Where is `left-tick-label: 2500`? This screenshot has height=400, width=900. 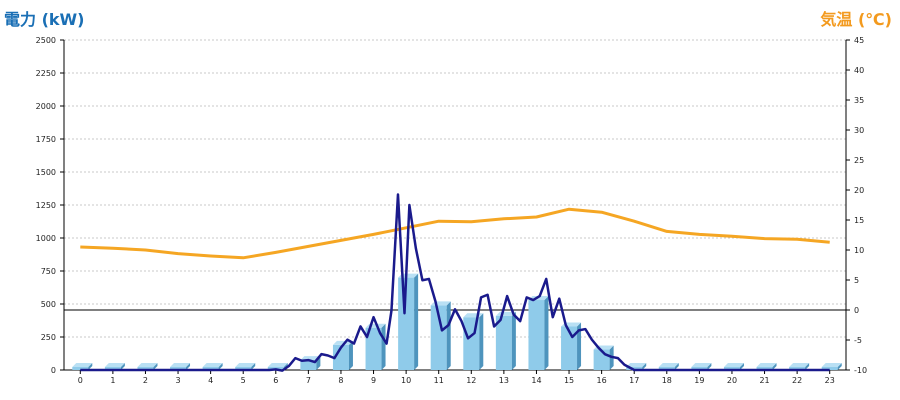
left-tick-label: 2500 is located at coordinates (46, 40).